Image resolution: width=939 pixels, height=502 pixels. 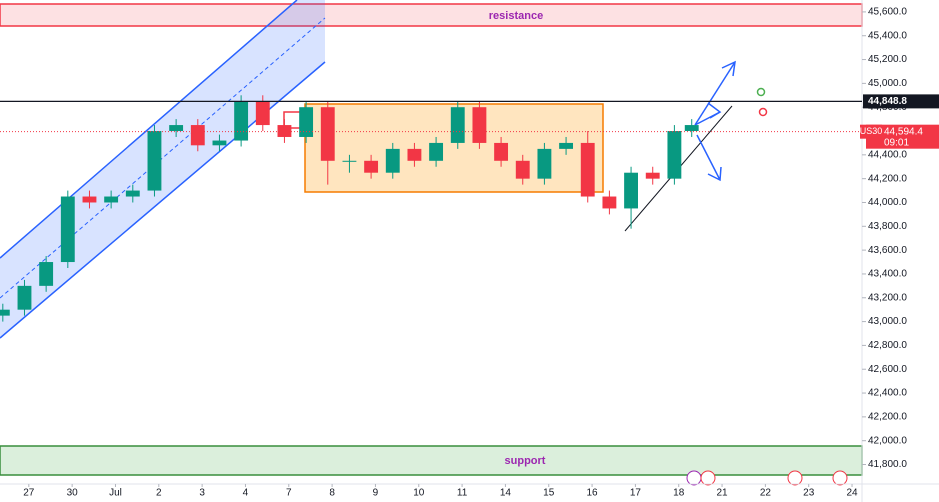 I want to click on y-tick-label: 43,400.0, so click(x=887, y=274).